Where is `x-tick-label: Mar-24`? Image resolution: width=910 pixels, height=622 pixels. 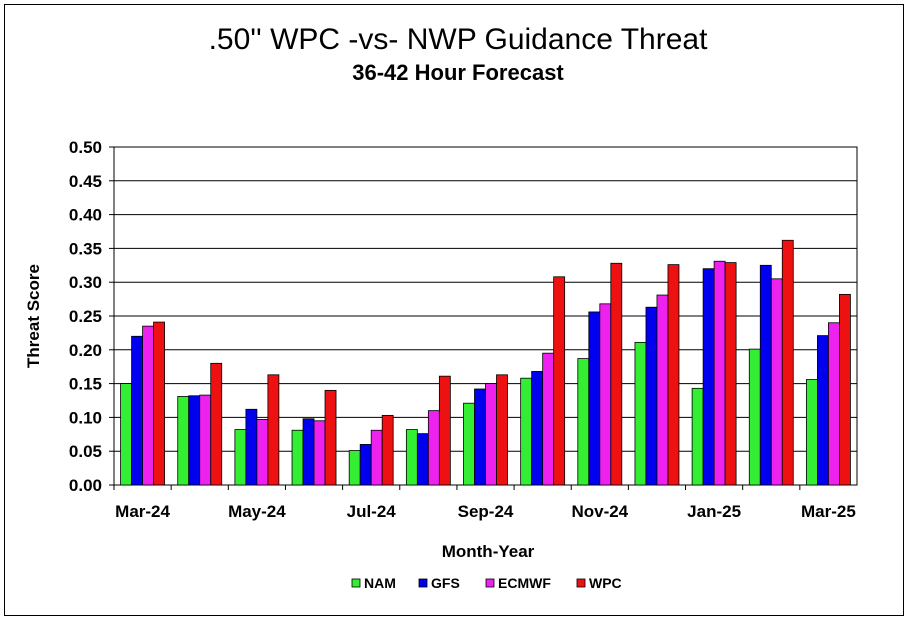
x-tick-label: Mar-24 is located at coordinates (142, 511).